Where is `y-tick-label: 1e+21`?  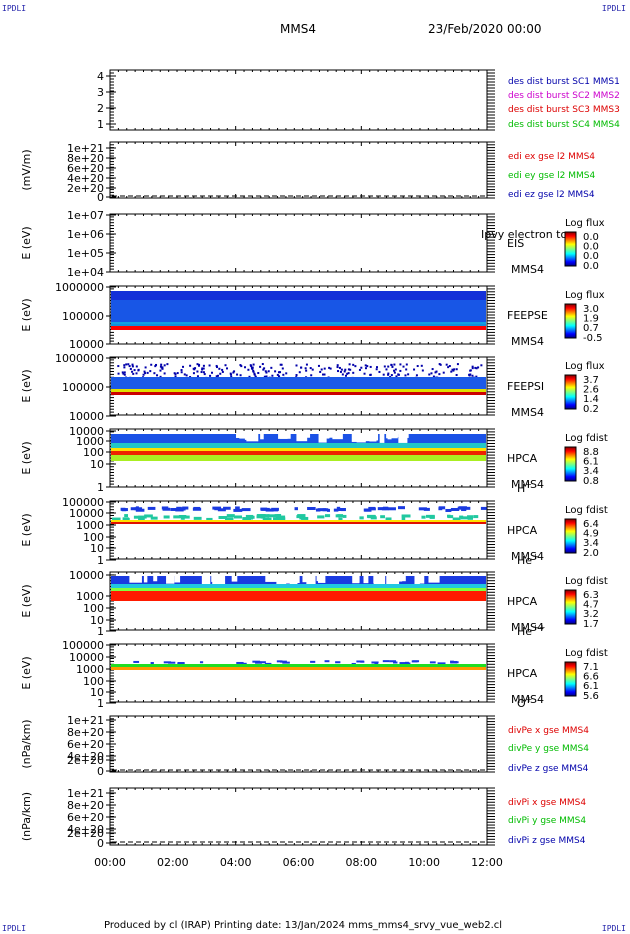
y-tick-label: 1e+21 is located at coordinates (85, 148).